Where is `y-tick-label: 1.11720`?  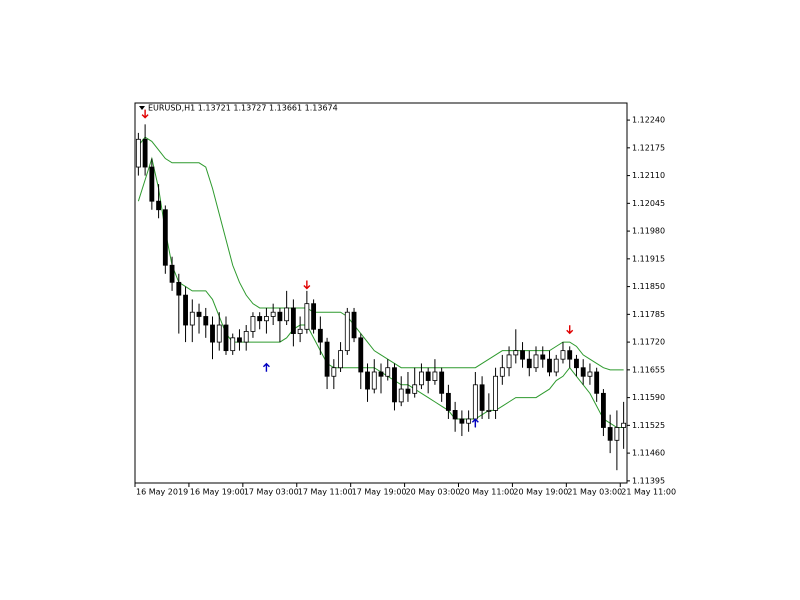
y-tick-label: 1.11720 is located at coordinates (648, 342).